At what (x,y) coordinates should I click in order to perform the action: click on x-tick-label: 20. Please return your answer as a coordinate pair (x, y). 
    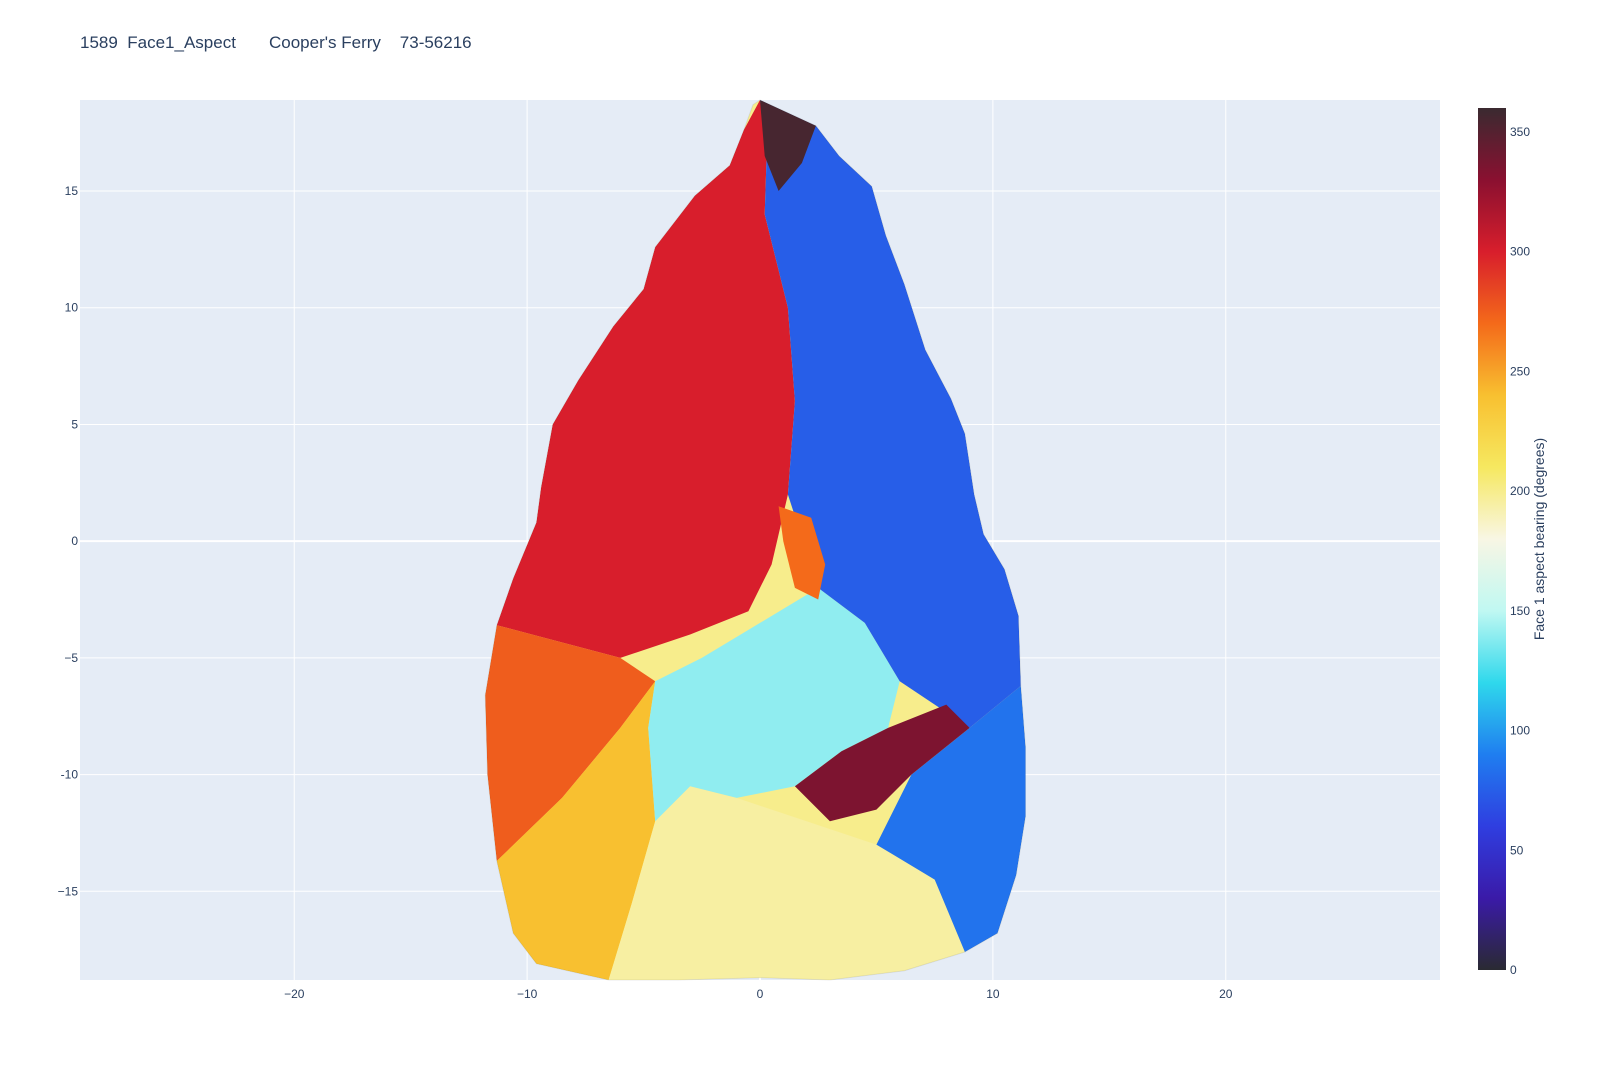
    Looking at the image, I should click on (1226, 994).